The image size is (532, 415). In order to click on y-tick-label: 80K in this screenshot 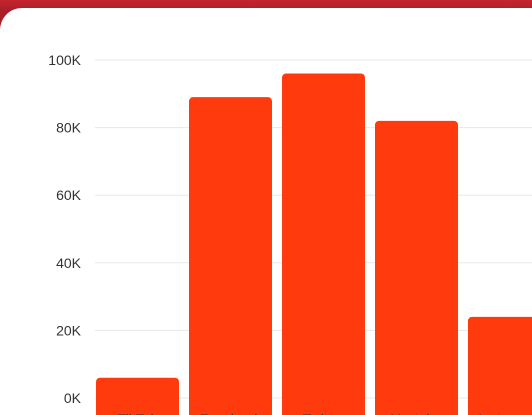, I will do `click(69, 128)`.